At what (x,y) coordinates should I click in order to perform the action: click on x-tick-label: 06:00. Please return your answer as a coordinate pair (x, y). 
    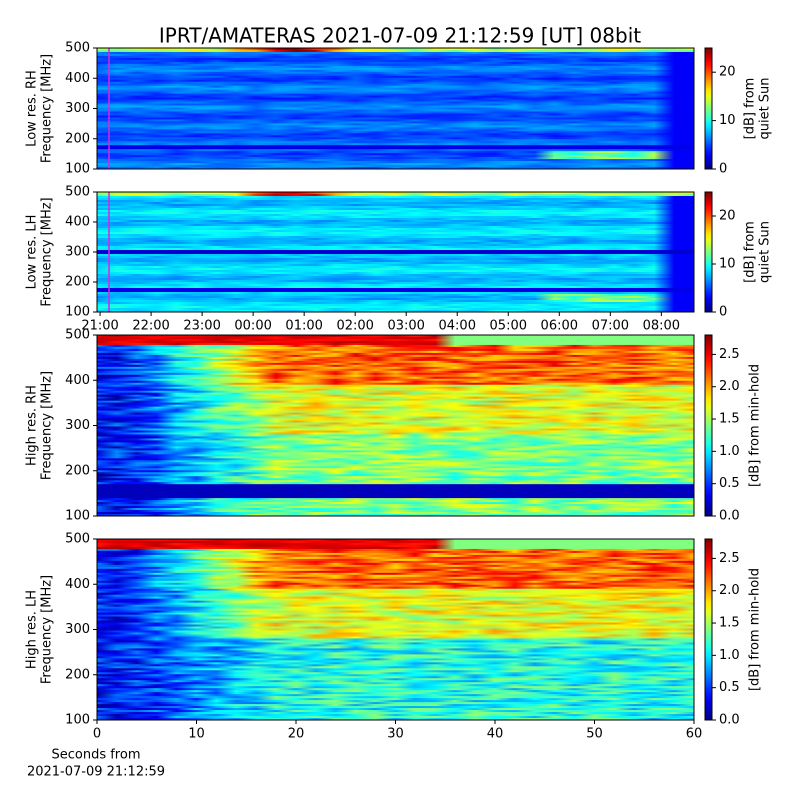
    Looking at the image, I should click on (559, 326).